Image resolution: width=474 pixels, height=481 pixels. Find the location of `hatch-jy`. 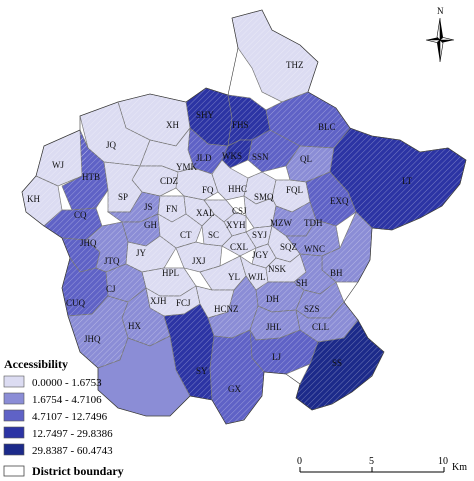

hatch-jy is located at coordinates (151, 254).